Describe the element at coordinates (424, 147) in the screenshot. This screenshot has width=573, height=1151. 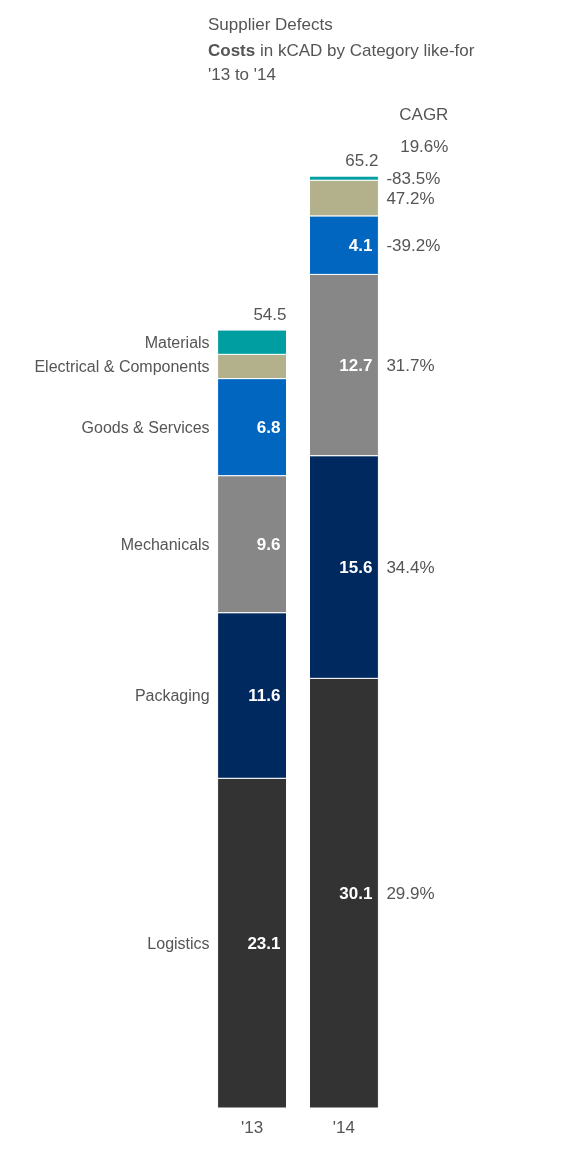
I see `text: 19.6%` at that location.